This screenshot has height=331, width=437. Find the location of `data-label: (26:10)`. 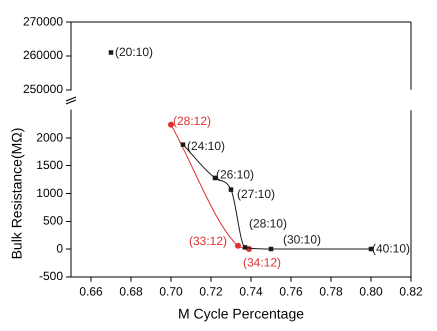

data-label: (26:10) is located at coordinates (235, 174).